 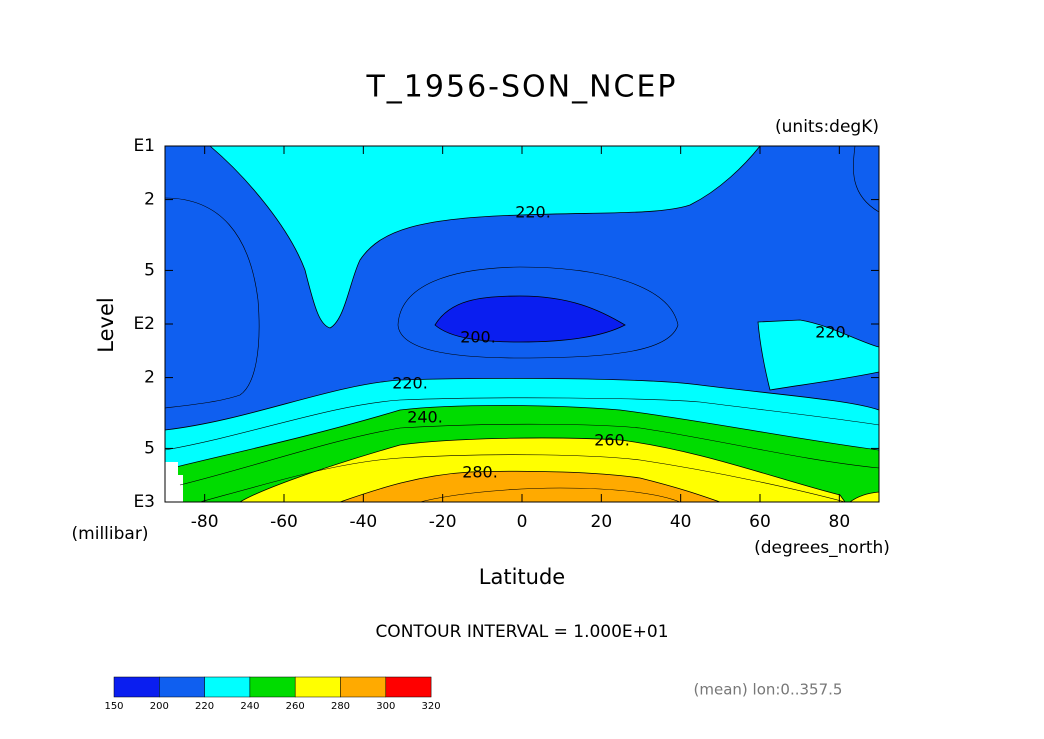 I want to click on x-axis-label: Latitude, so click(x=522, y=577).